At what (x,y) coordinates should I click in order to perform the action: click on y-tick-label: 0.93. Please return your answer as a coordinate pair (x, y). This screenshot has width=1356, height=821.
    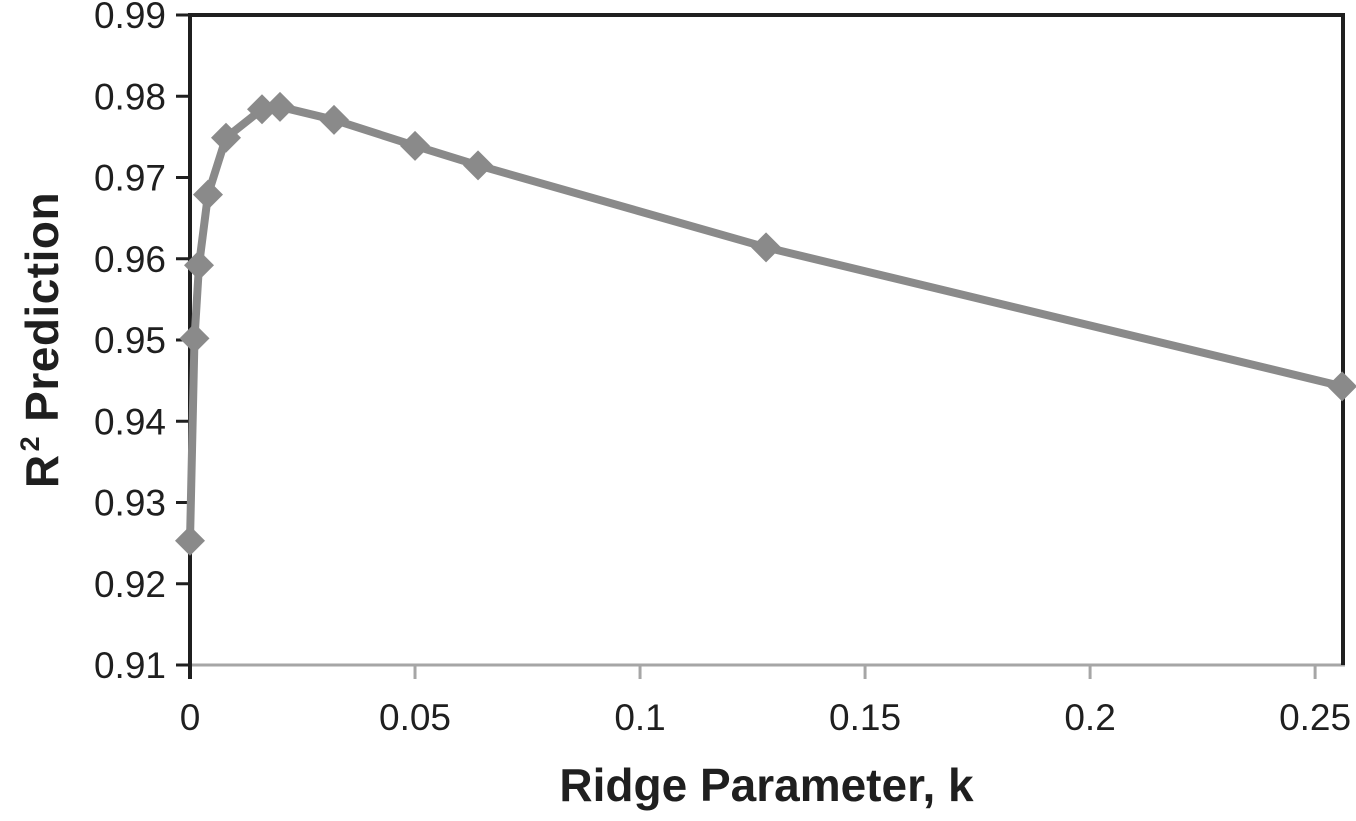
    Looking at the image, I should click on (130, 503).